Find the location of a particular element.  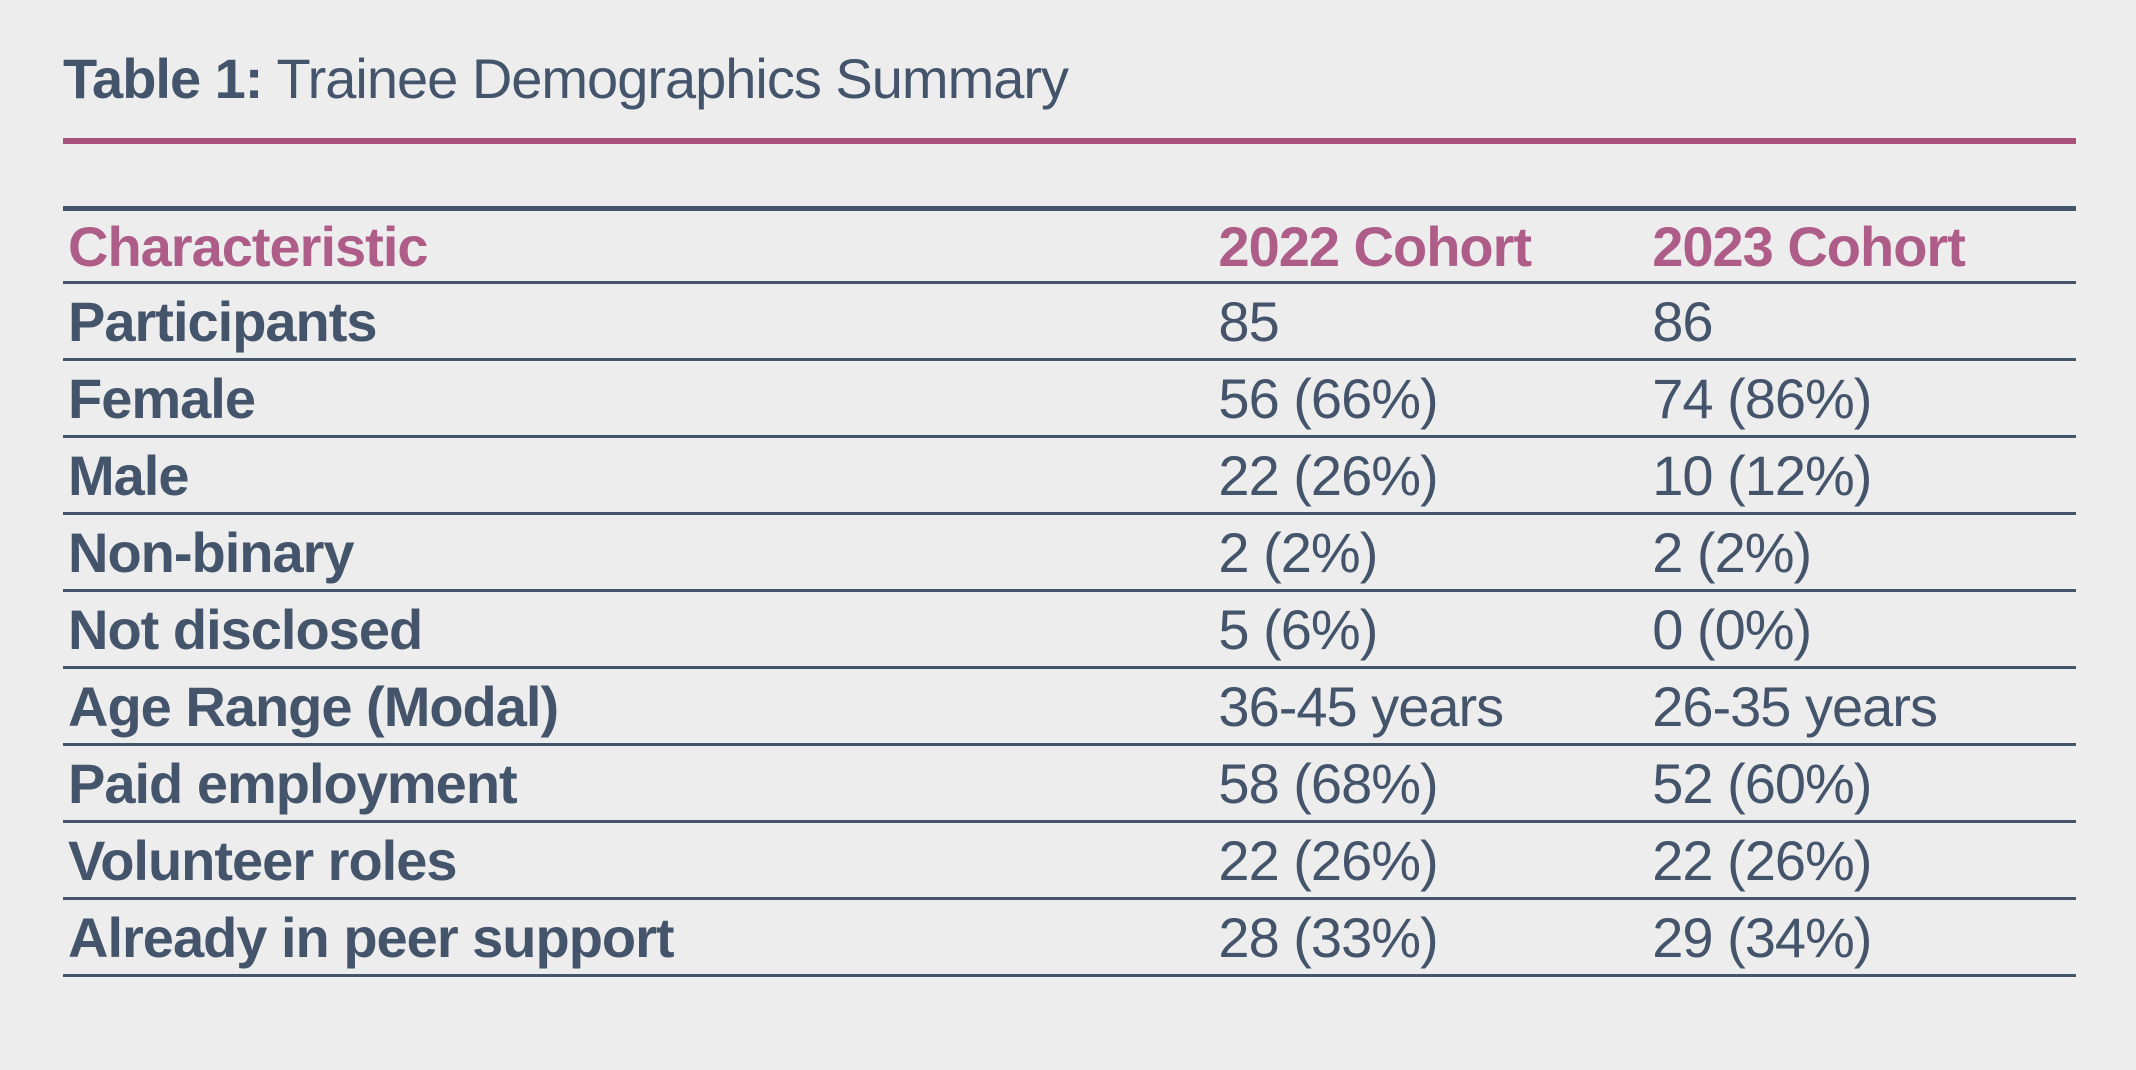

row-label-cell: Non-binary is located at coordinates (638, 552).